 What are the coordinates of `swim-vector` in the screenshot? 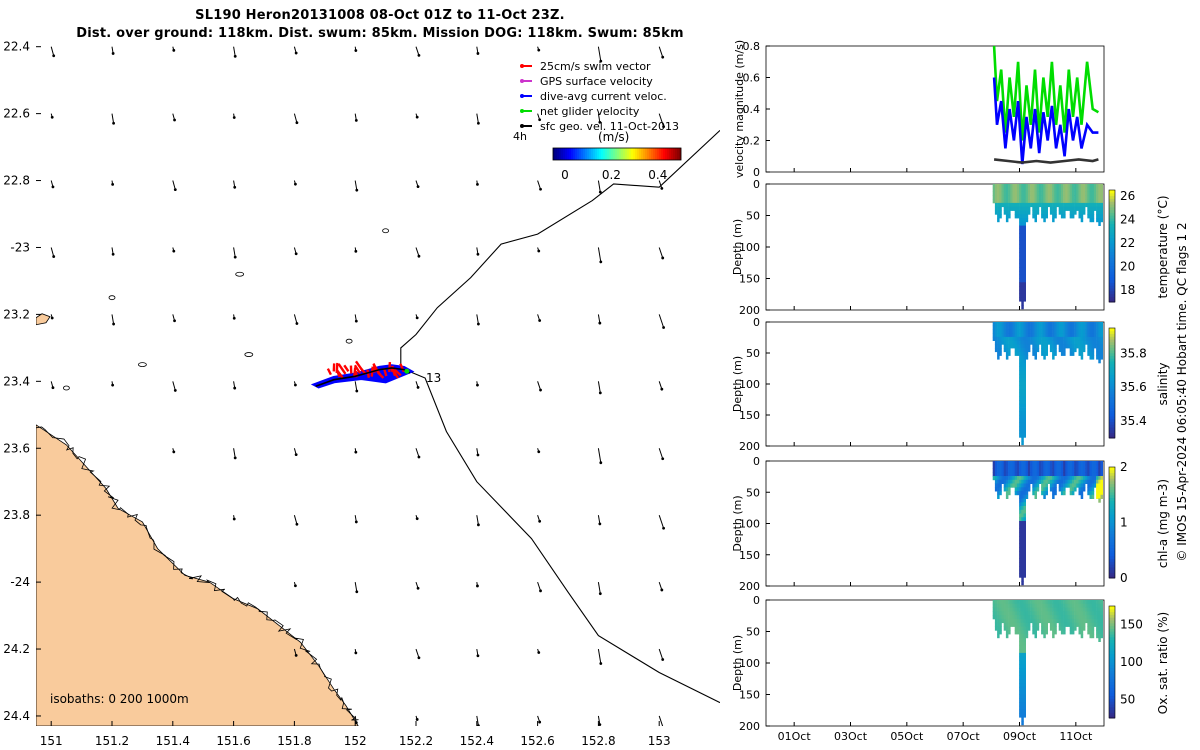 It's located at (395, 373).